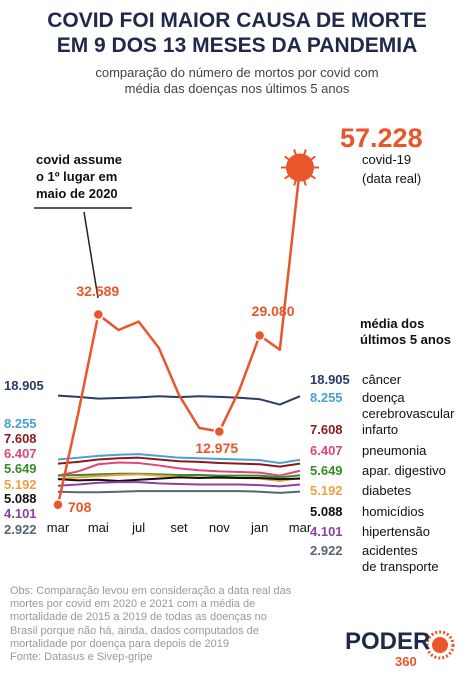 The width and height of the screenshot is (474, 689). I want to click on annotation-leader, so click(91, 255).